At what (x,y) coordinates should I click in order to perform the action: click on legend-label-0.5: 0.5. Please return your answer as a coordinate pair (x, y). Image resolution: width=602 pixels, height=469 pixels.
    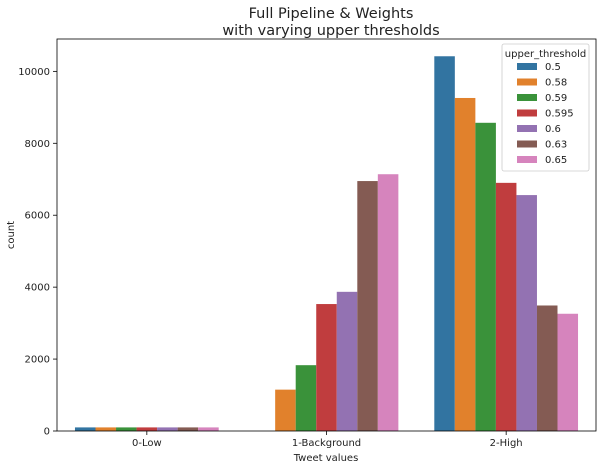
    Looking at the image, I should click on (553, 67).